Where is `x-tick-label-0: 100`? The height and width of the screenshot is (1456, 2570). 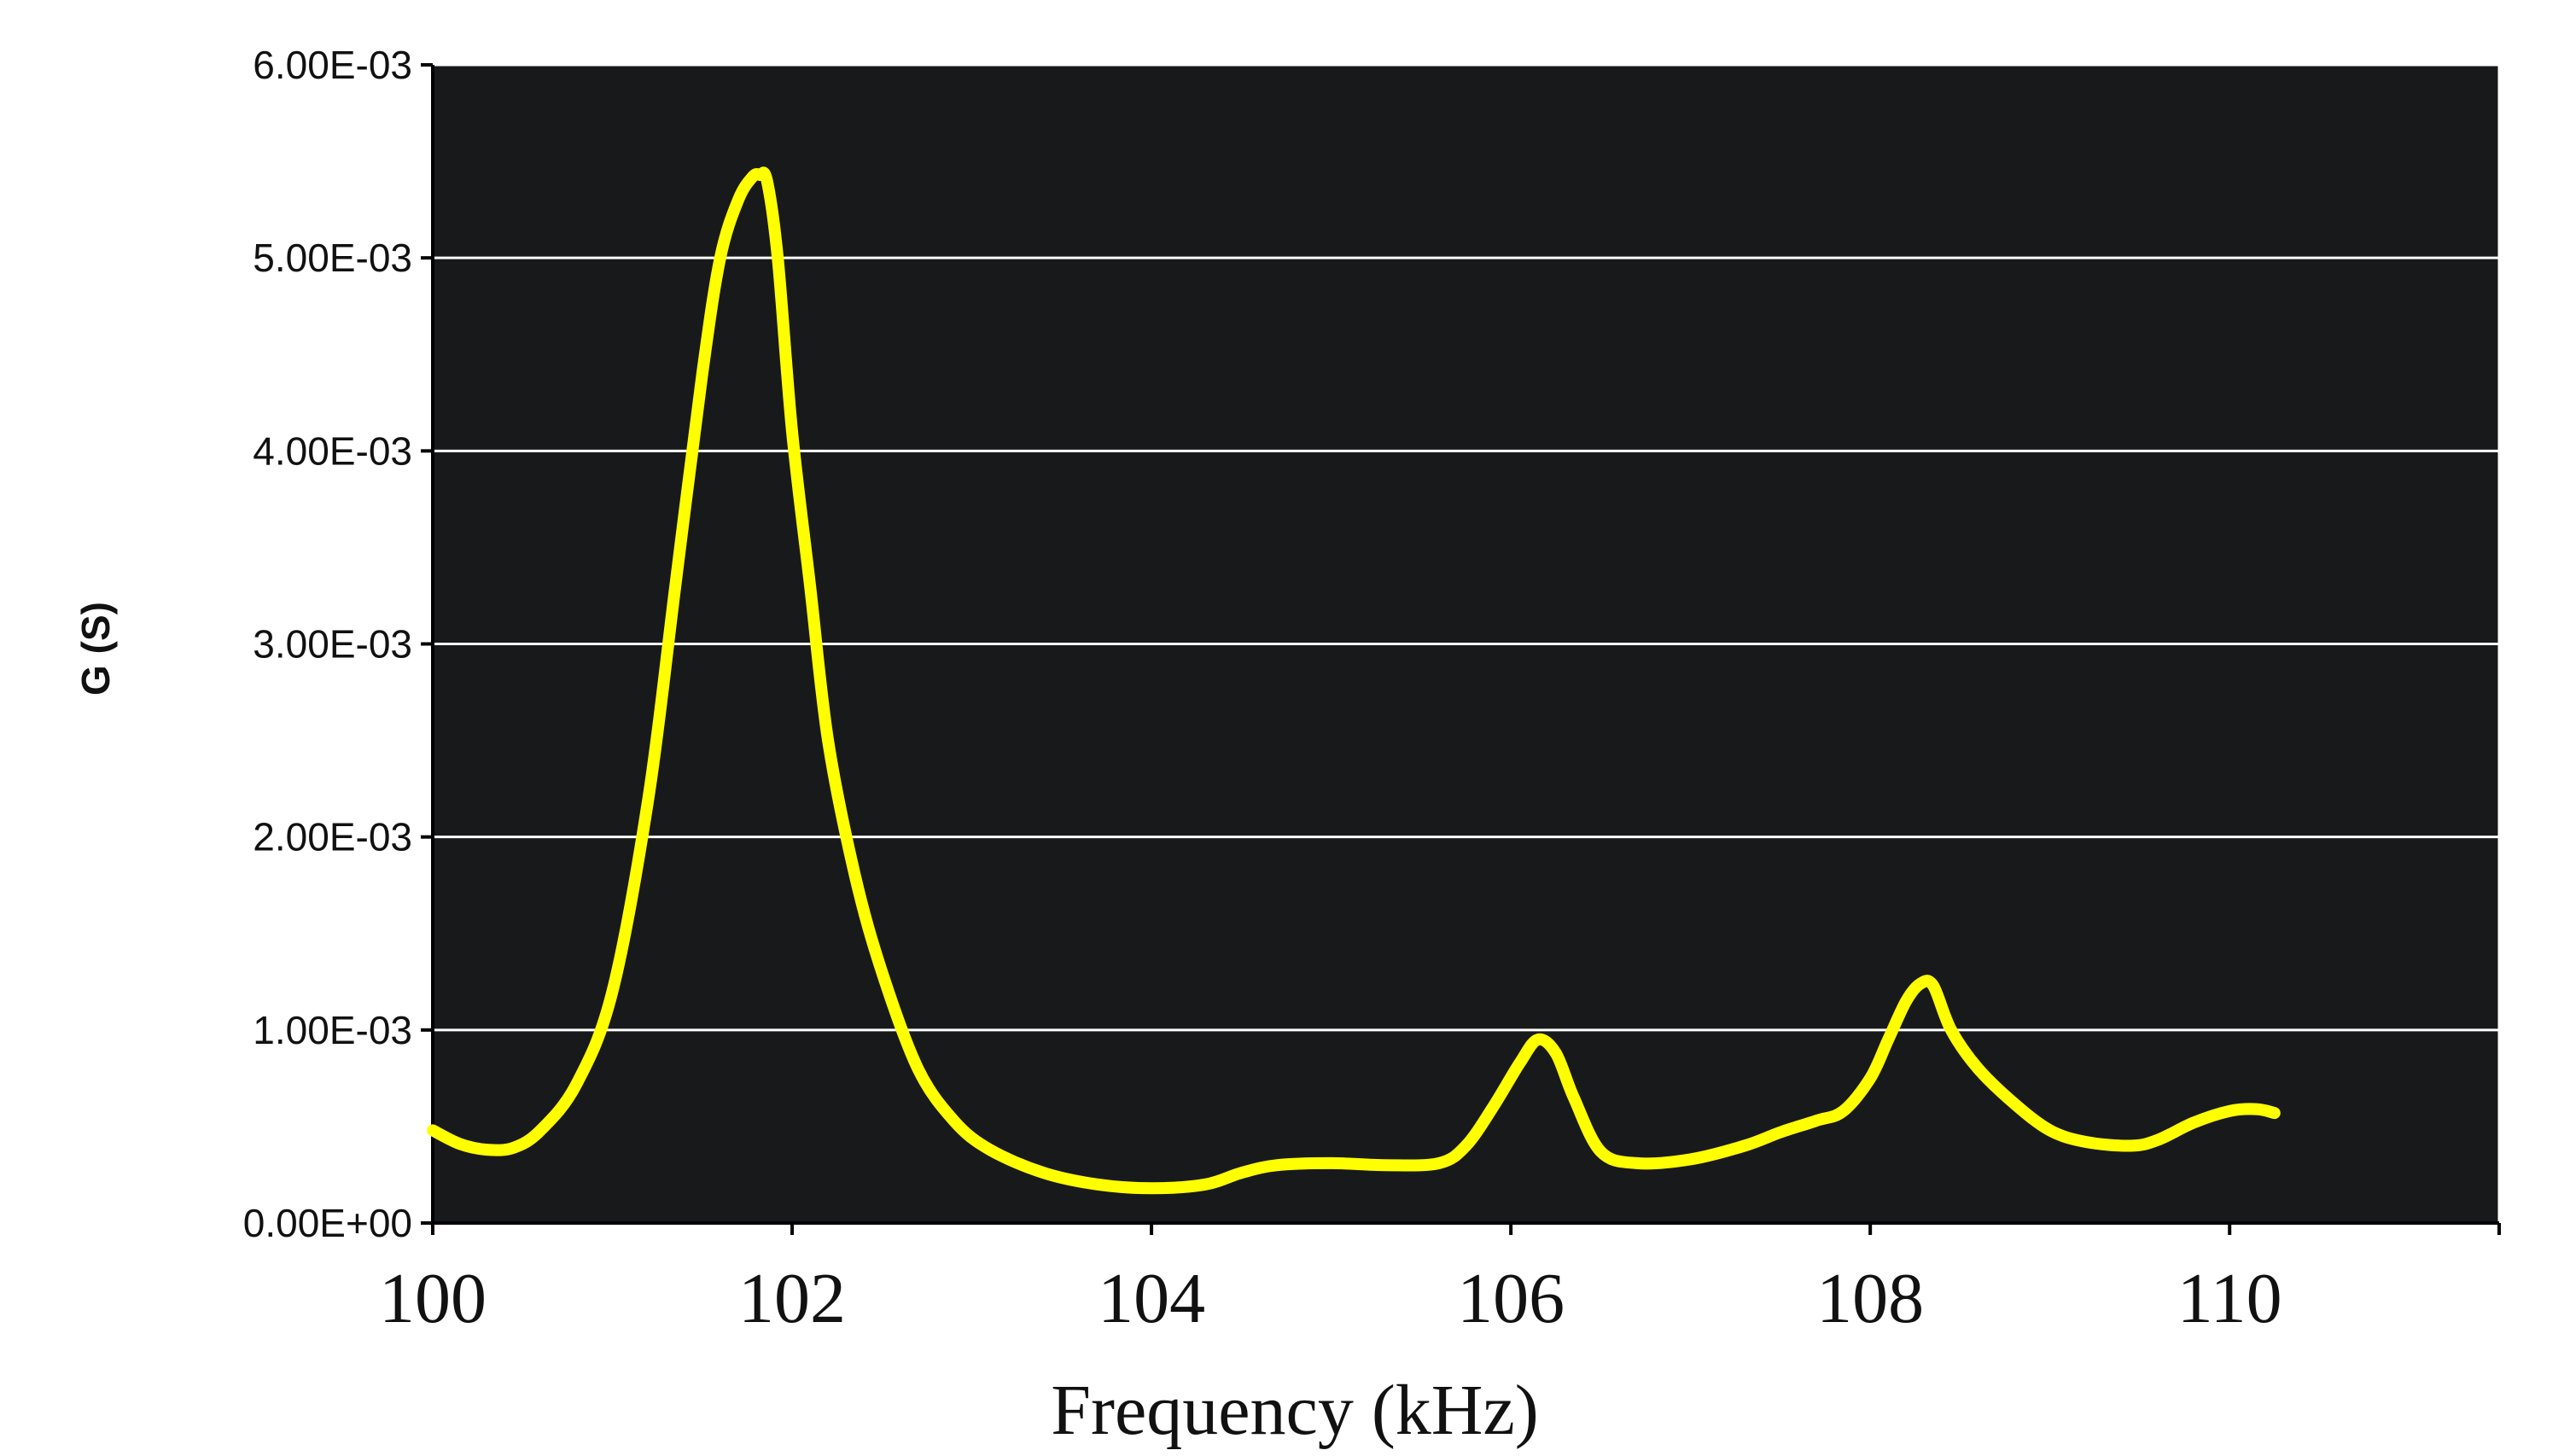 x-tick-label-0: 100 is located at coordinates (433, 1299).